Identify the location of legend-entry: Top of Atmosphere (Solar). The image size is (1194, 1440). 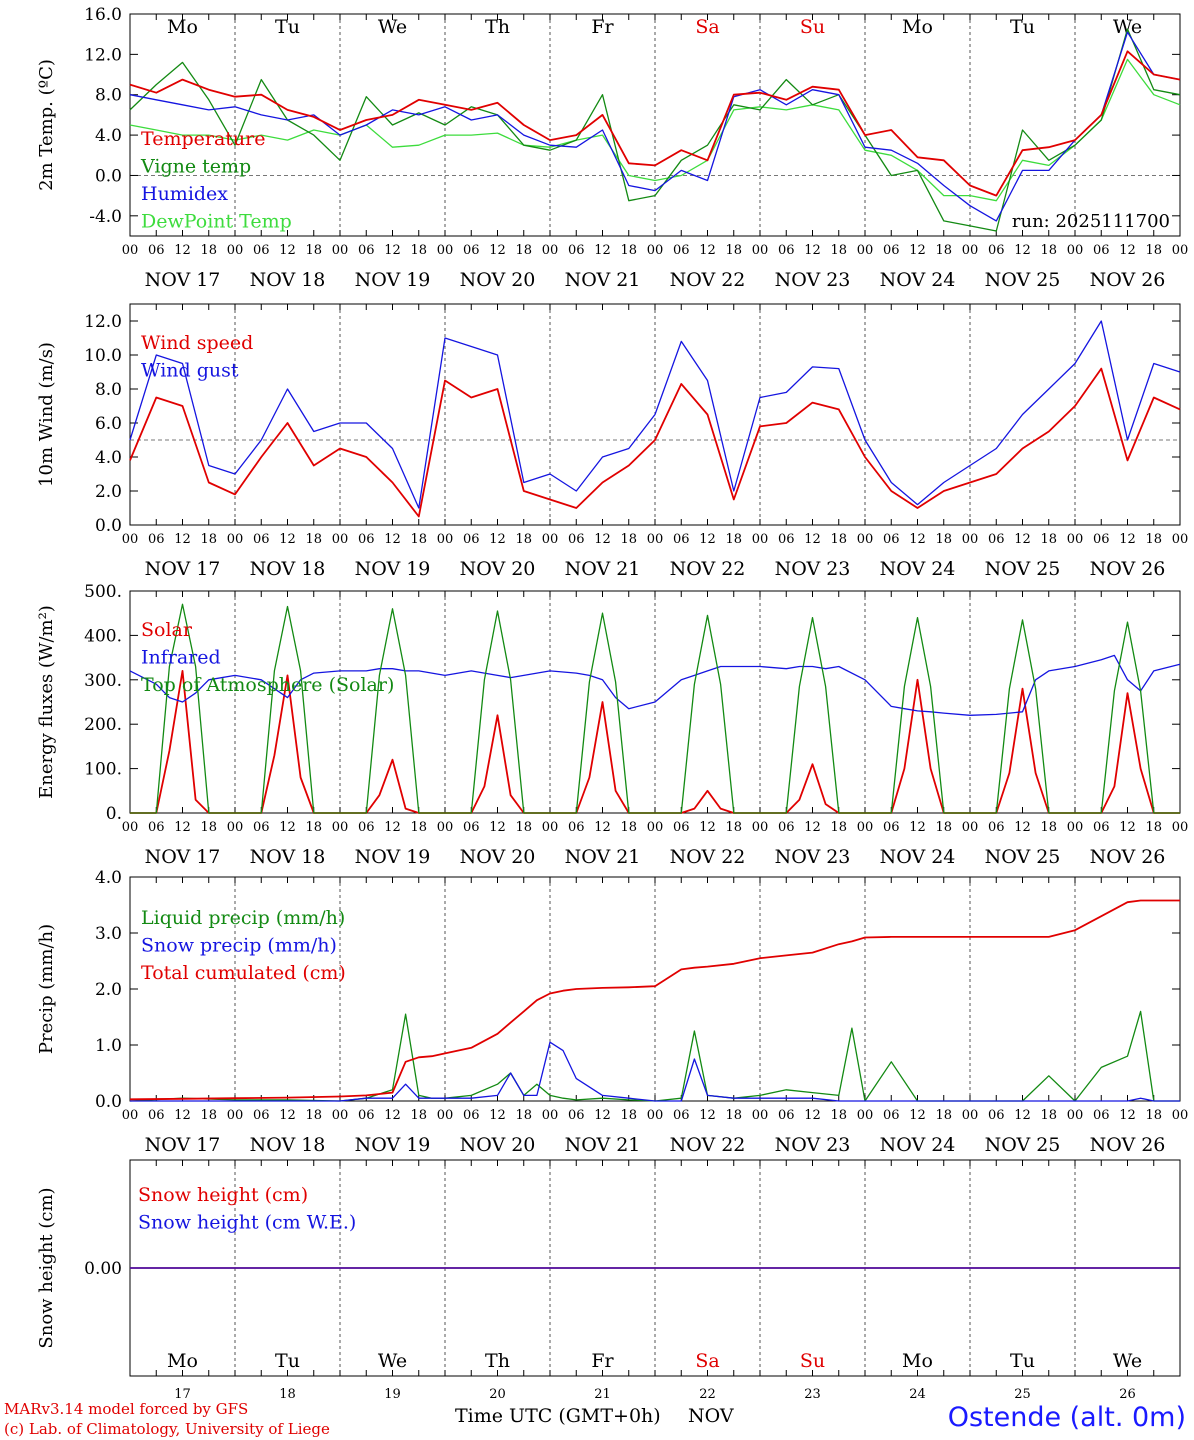
(267, 685).